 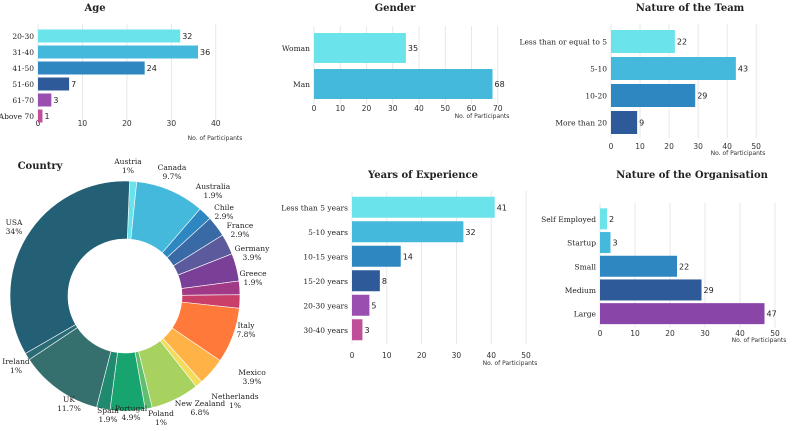 What do you see at coordinates (580, 290) in the screenshot?
I see `organisation-category-label: Medium` at bounding box center [580, 290].